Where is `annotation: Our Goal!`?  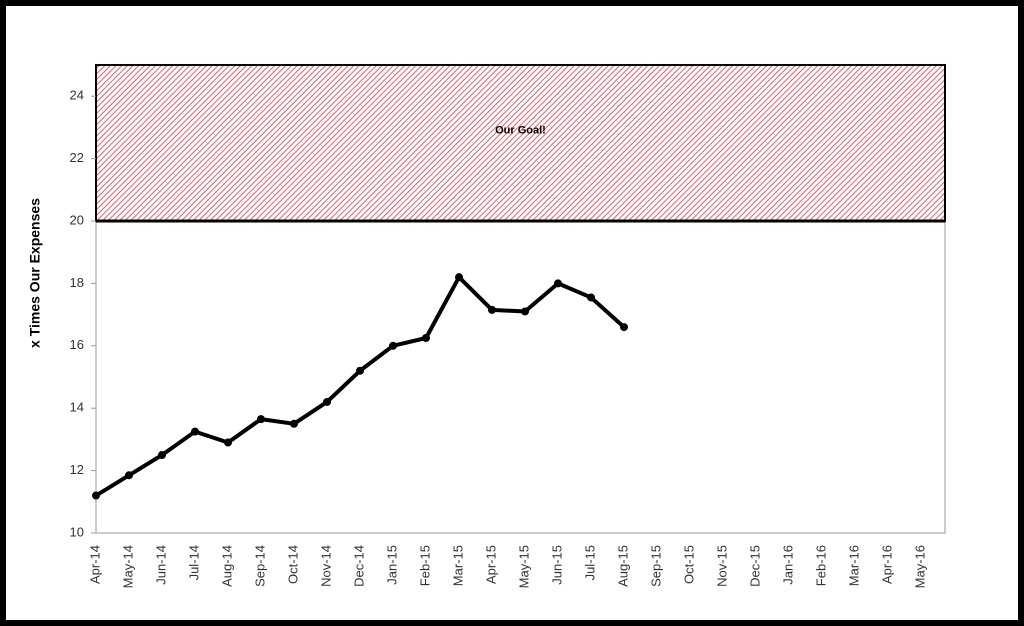 annotation: Our Goal! is located at coordinates (520, 130).